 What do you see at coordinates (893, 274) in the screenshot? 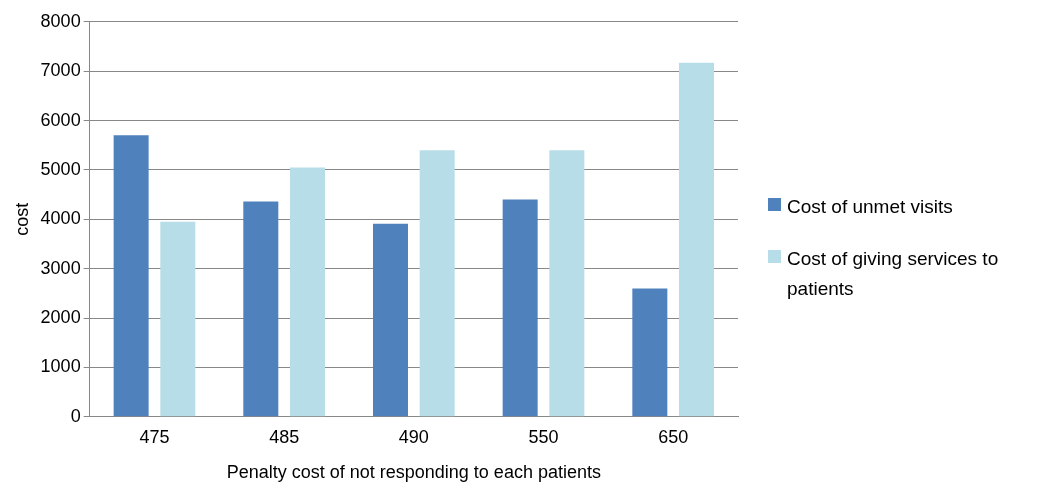
I see `legend-label: Cost of giving services to patients` at bounding box center [893, 274].